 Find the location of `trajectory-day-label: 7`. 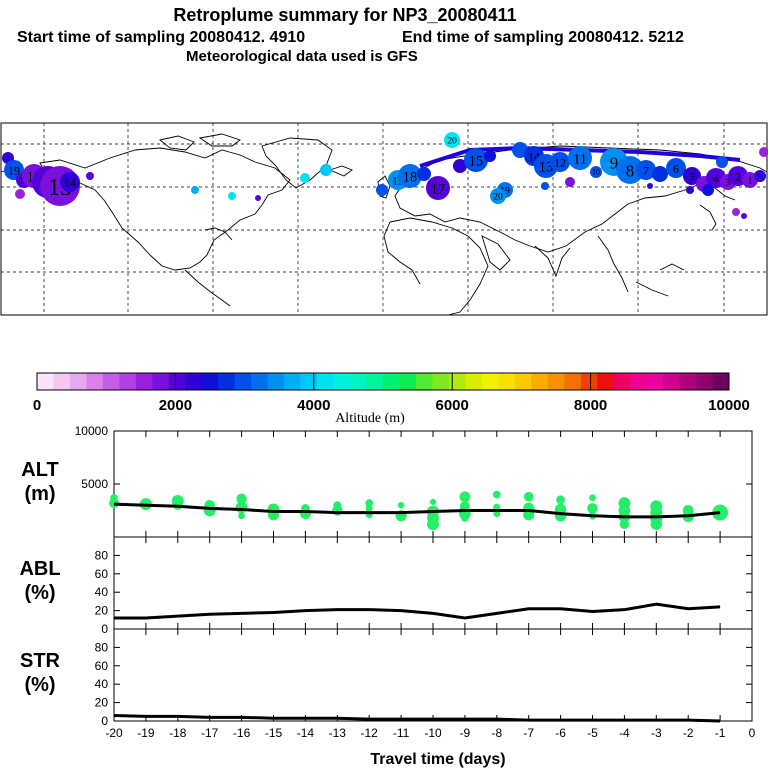

trajectory-day-label: 7 is located at coordinates (646, 171).